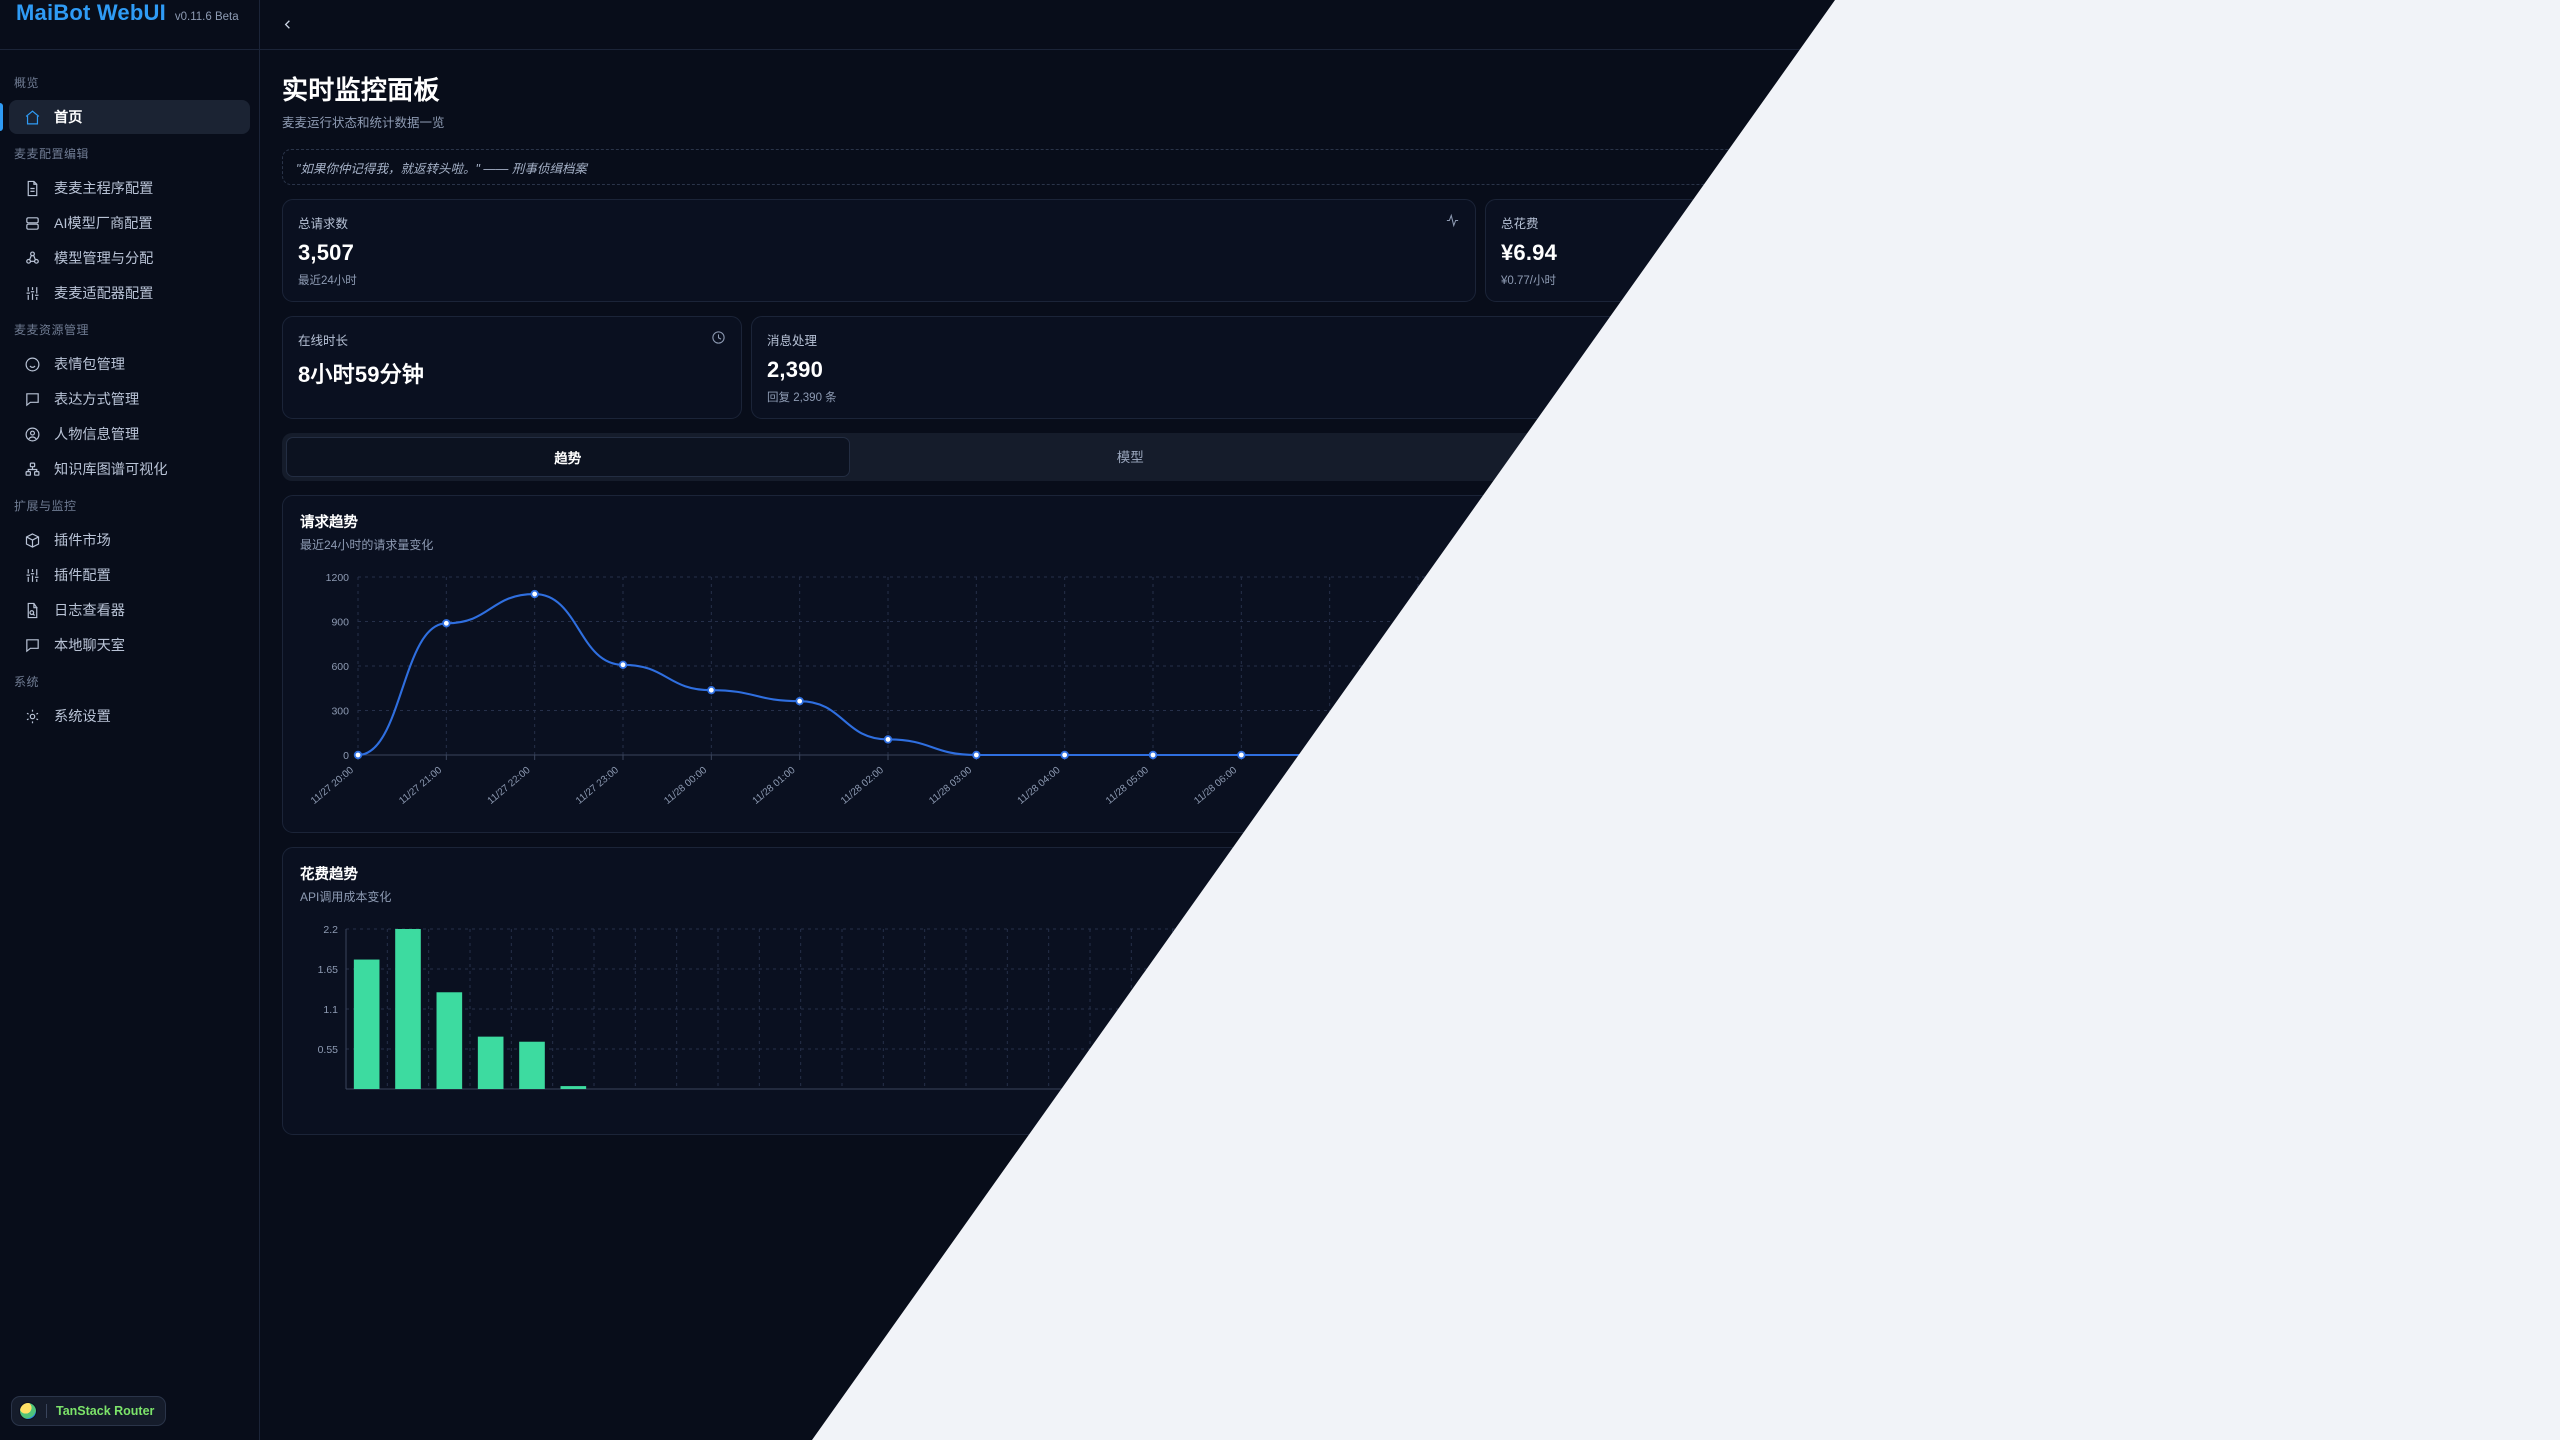 Image resolution: width=2560 pixels, height=1440 pixels. Describe the element at coordinates (879, 250) in the screenshot. I see `stat-card-总请求数: 总请求数 3,507 最近24小时` at that location.